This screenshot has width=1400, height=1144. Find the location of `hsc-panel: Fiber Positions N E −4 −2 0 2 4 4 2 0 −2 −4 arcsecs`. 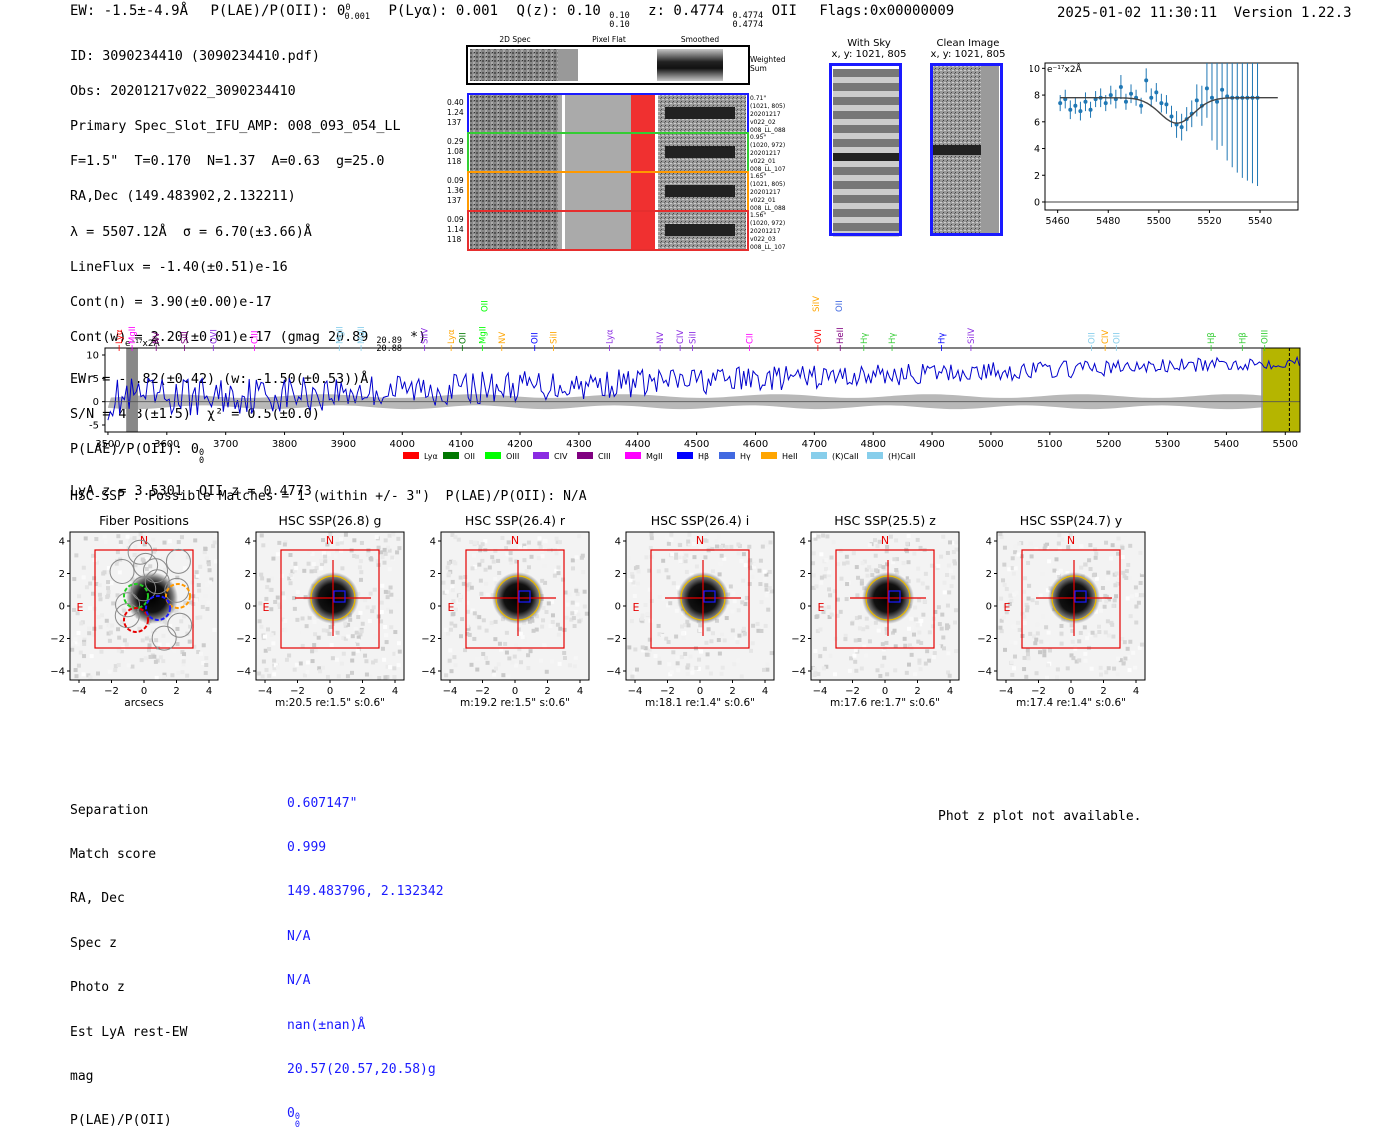

hsc-panel: Fiber Positions N E −4 −2 0 2 4 4 2 0 −2 −4 arcsecs is located at coordinates (134, 614).